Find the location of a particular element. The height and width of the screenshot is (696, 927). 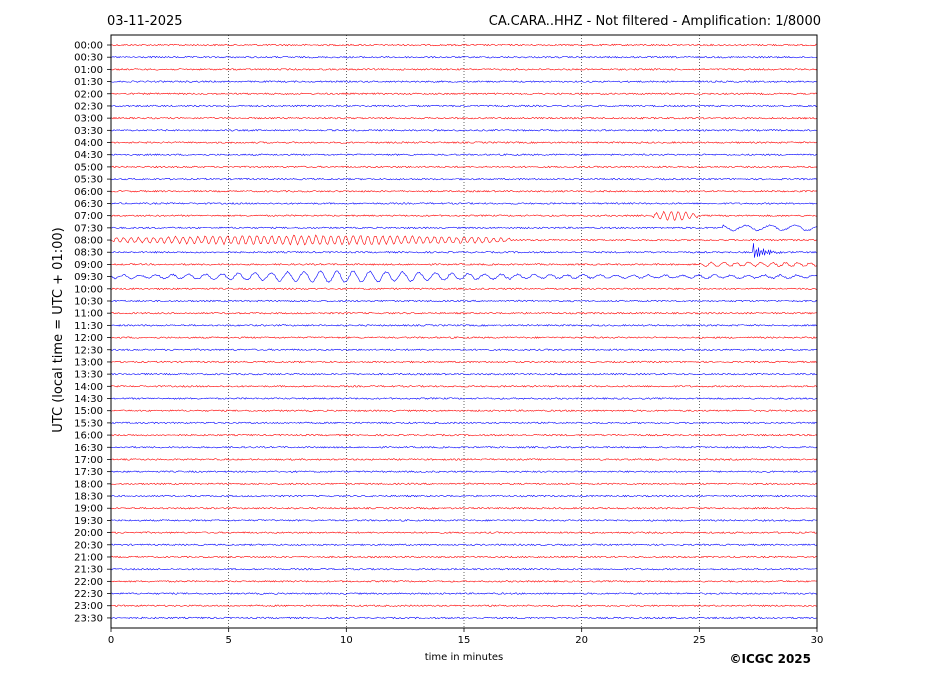

y-tick-label: 11:00 is located at coordinates (88, 314).